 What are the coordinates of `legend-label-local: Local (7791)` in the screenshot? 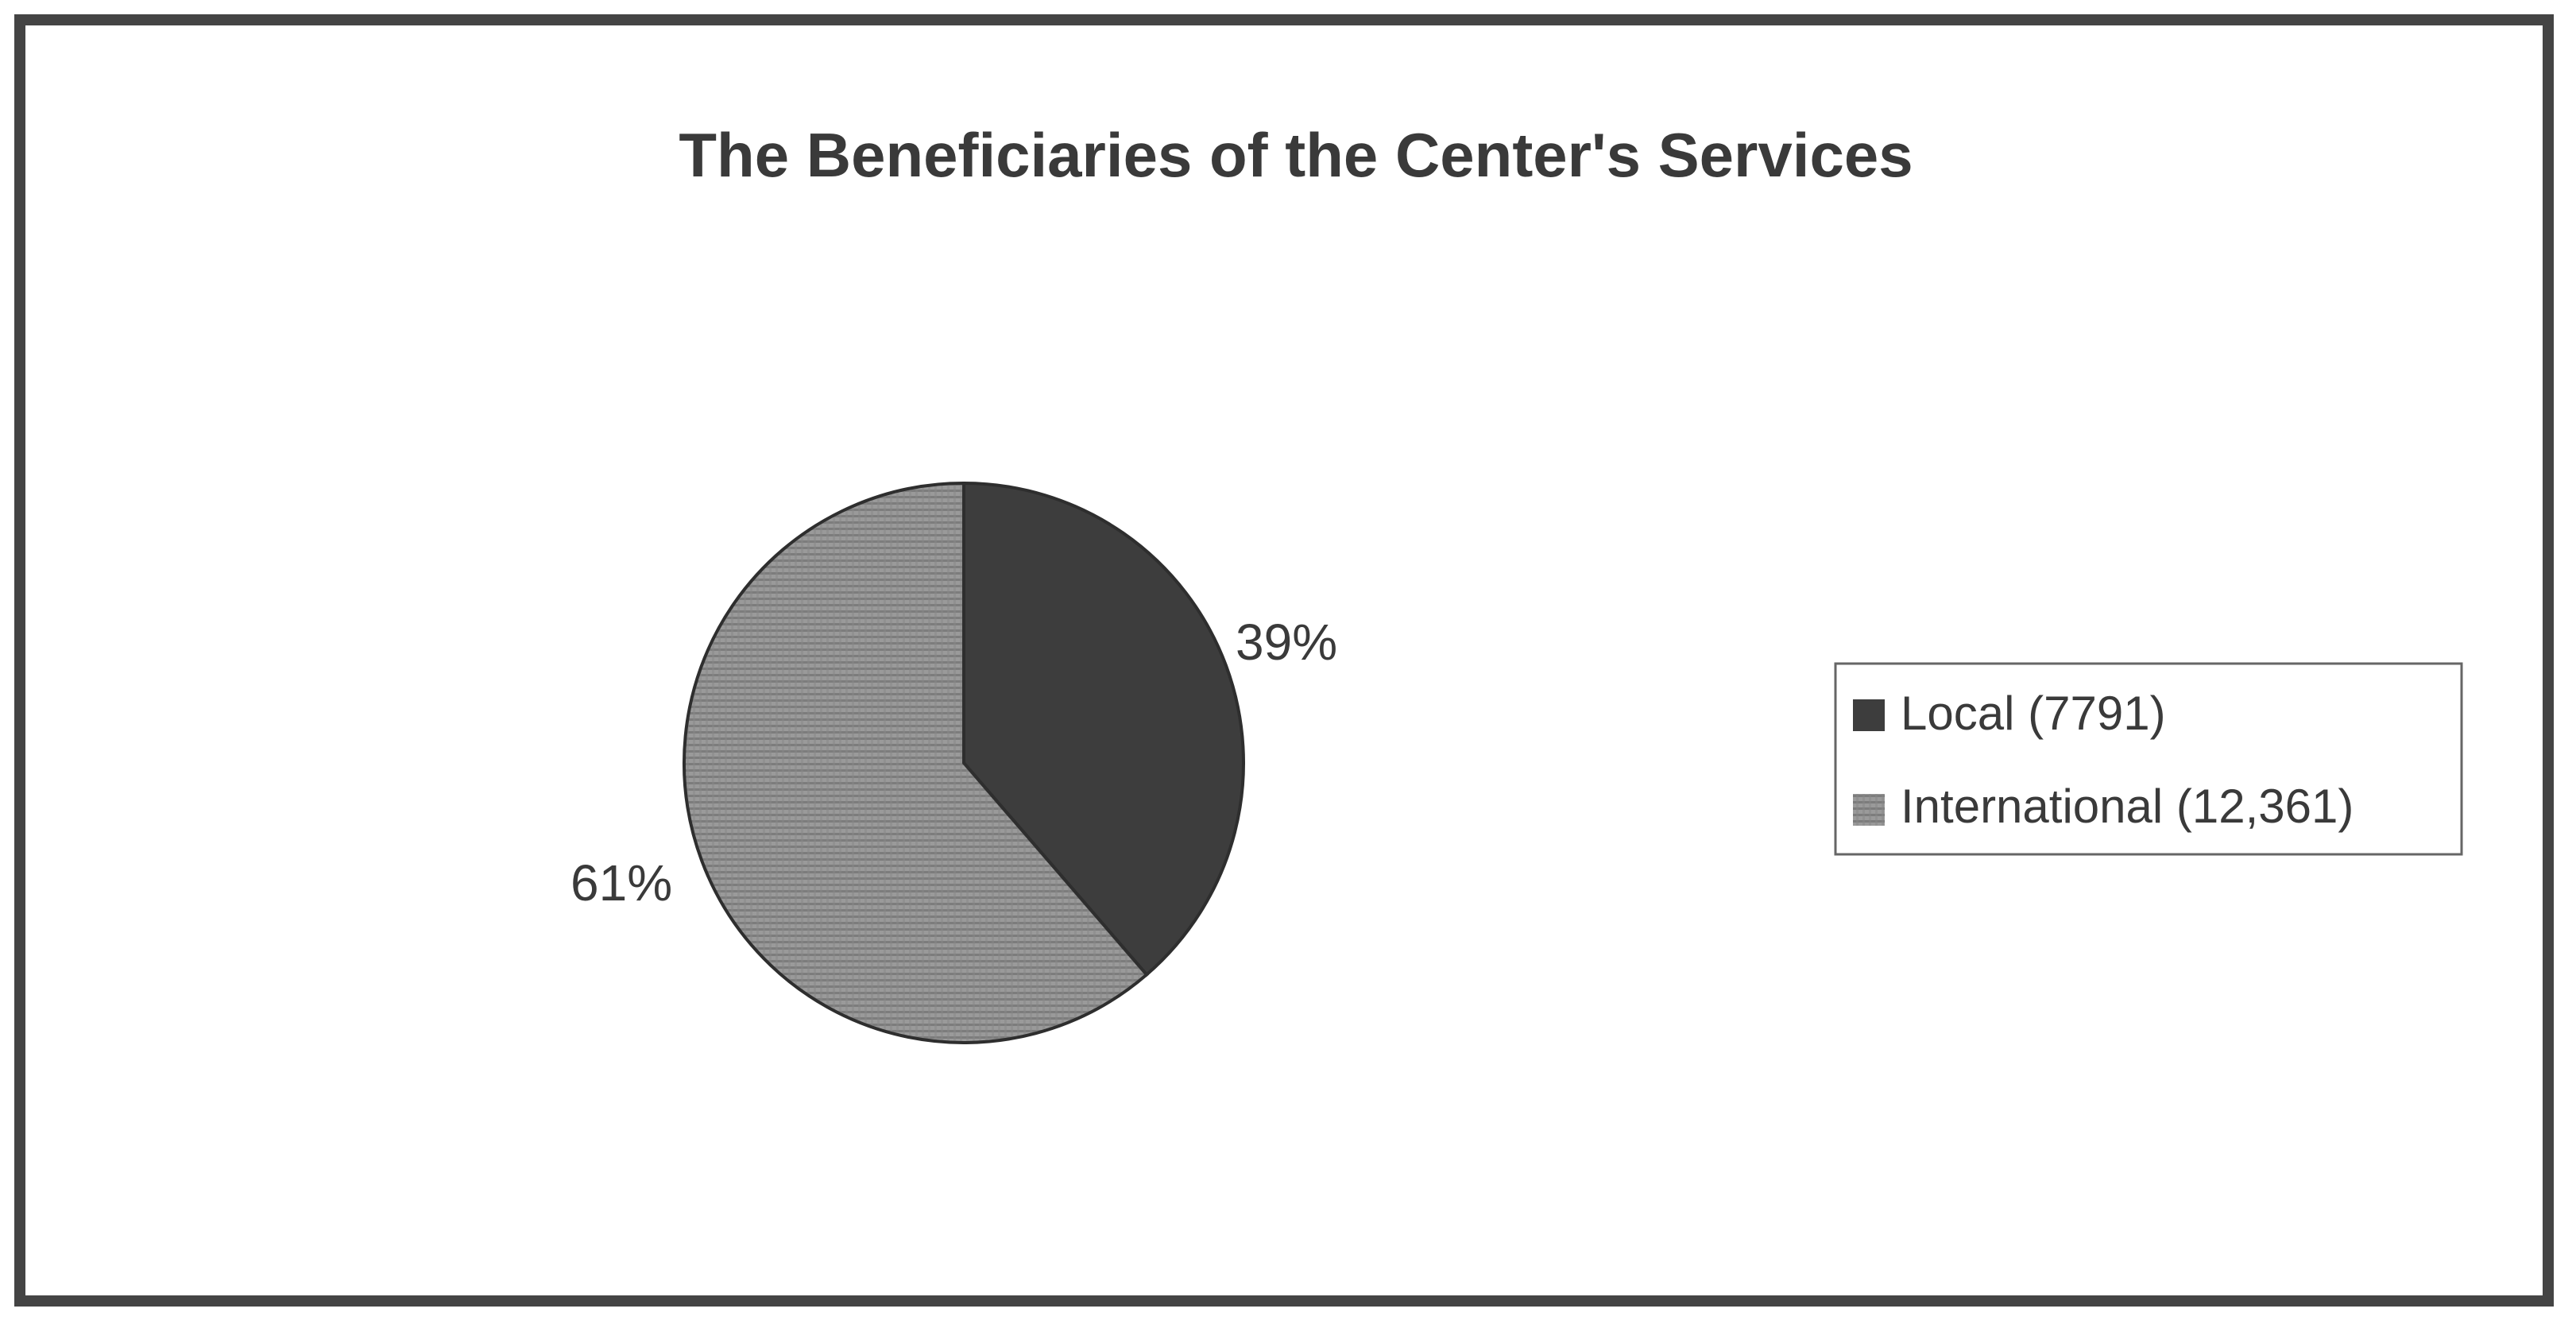 It's located at (2033, 713).